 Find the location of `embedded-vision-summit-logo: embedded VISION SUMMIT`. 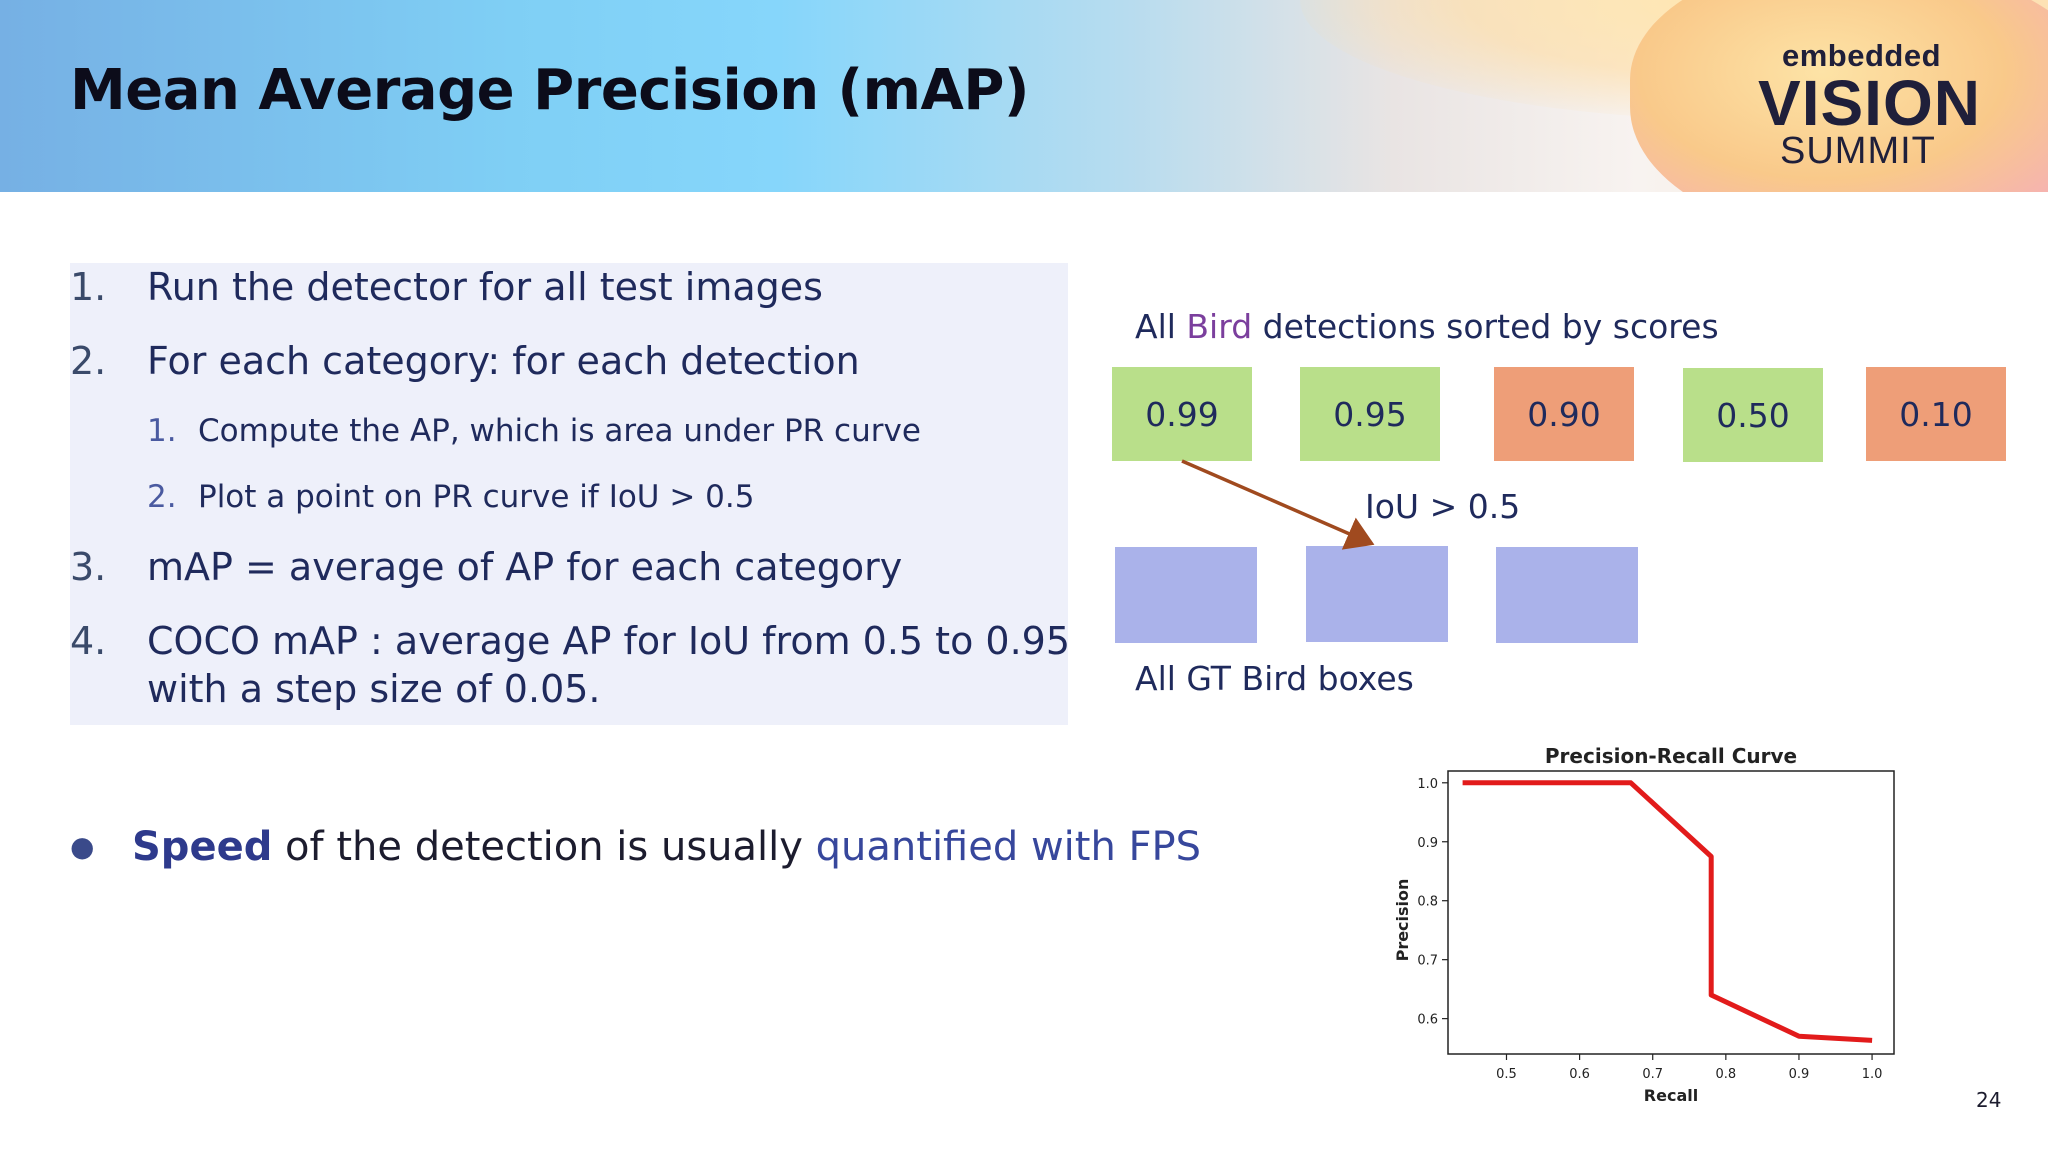

embedded-vision-summit-logo: embedded VISION SUMMIT is located at coordinates (1877, 105).